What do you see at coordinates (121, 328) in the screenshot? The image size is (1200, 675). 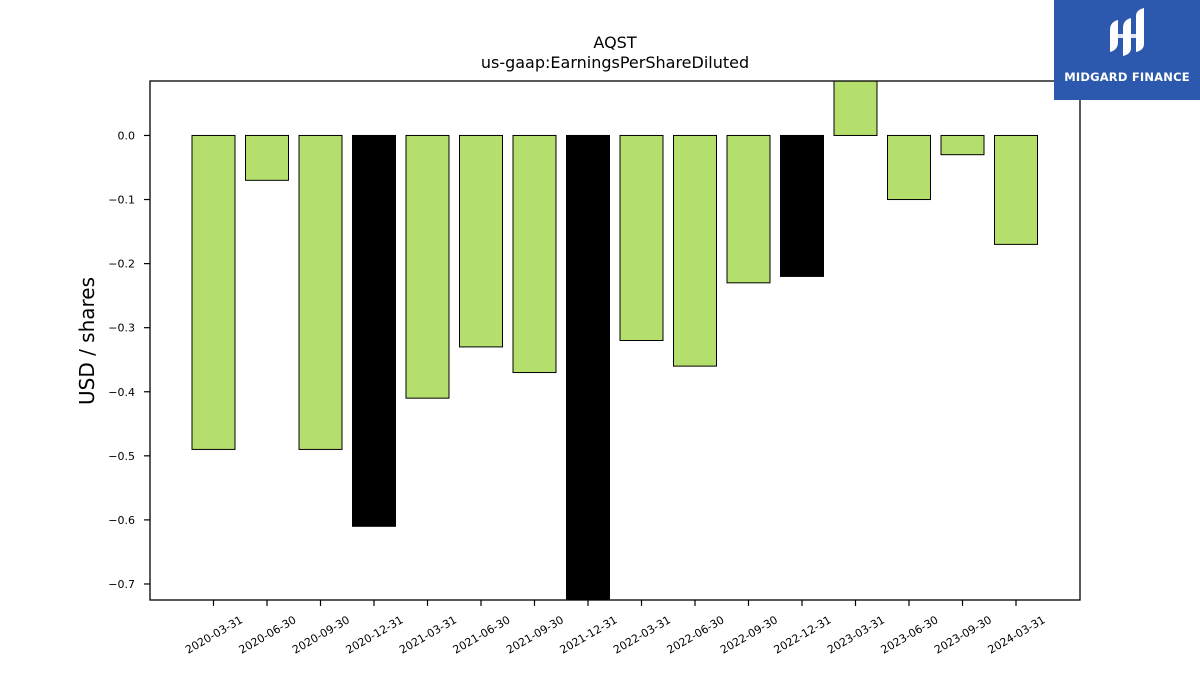 I see `y-tick-label: −0.3` at bounding box center [121, 328].